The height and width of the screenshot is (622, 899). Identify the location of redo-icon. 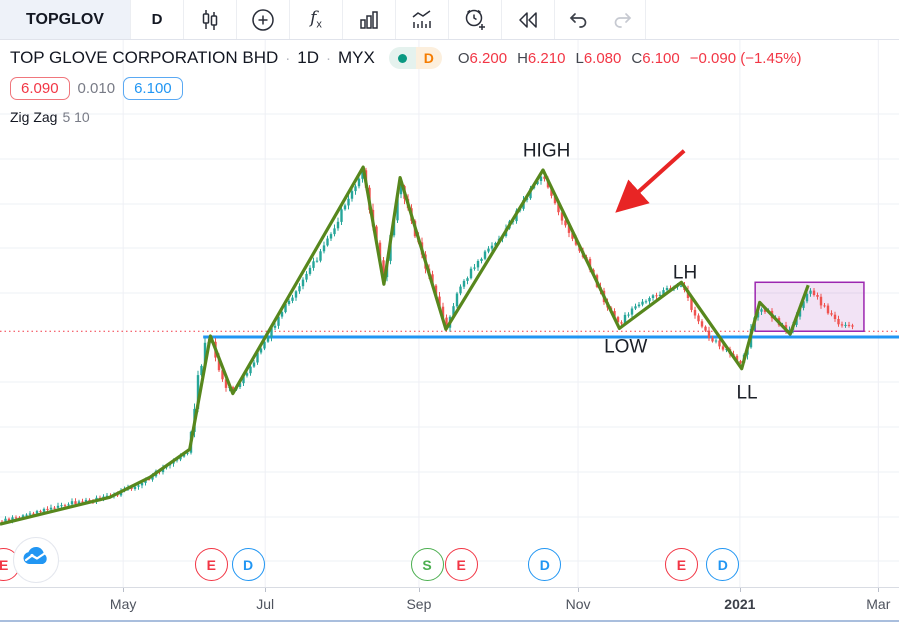
(623, 20).